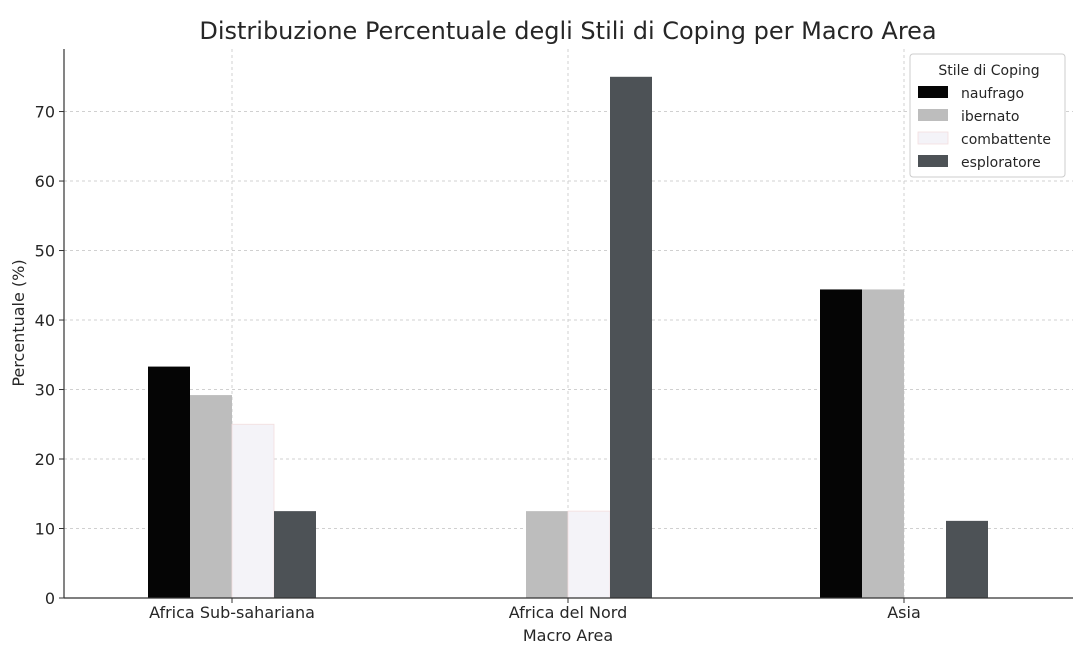  Describe the element at coordinates (45, 390) in the screenshot. I see `y-tick-label: 30` at that location.